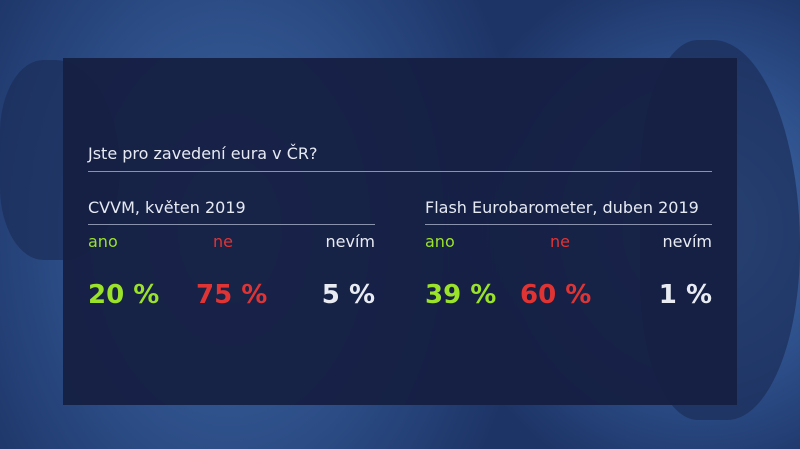  What do you see at coordinates (124, 295) in the screenshot?
I see `value-yes: 20 %` at bounding box center [124, 295].